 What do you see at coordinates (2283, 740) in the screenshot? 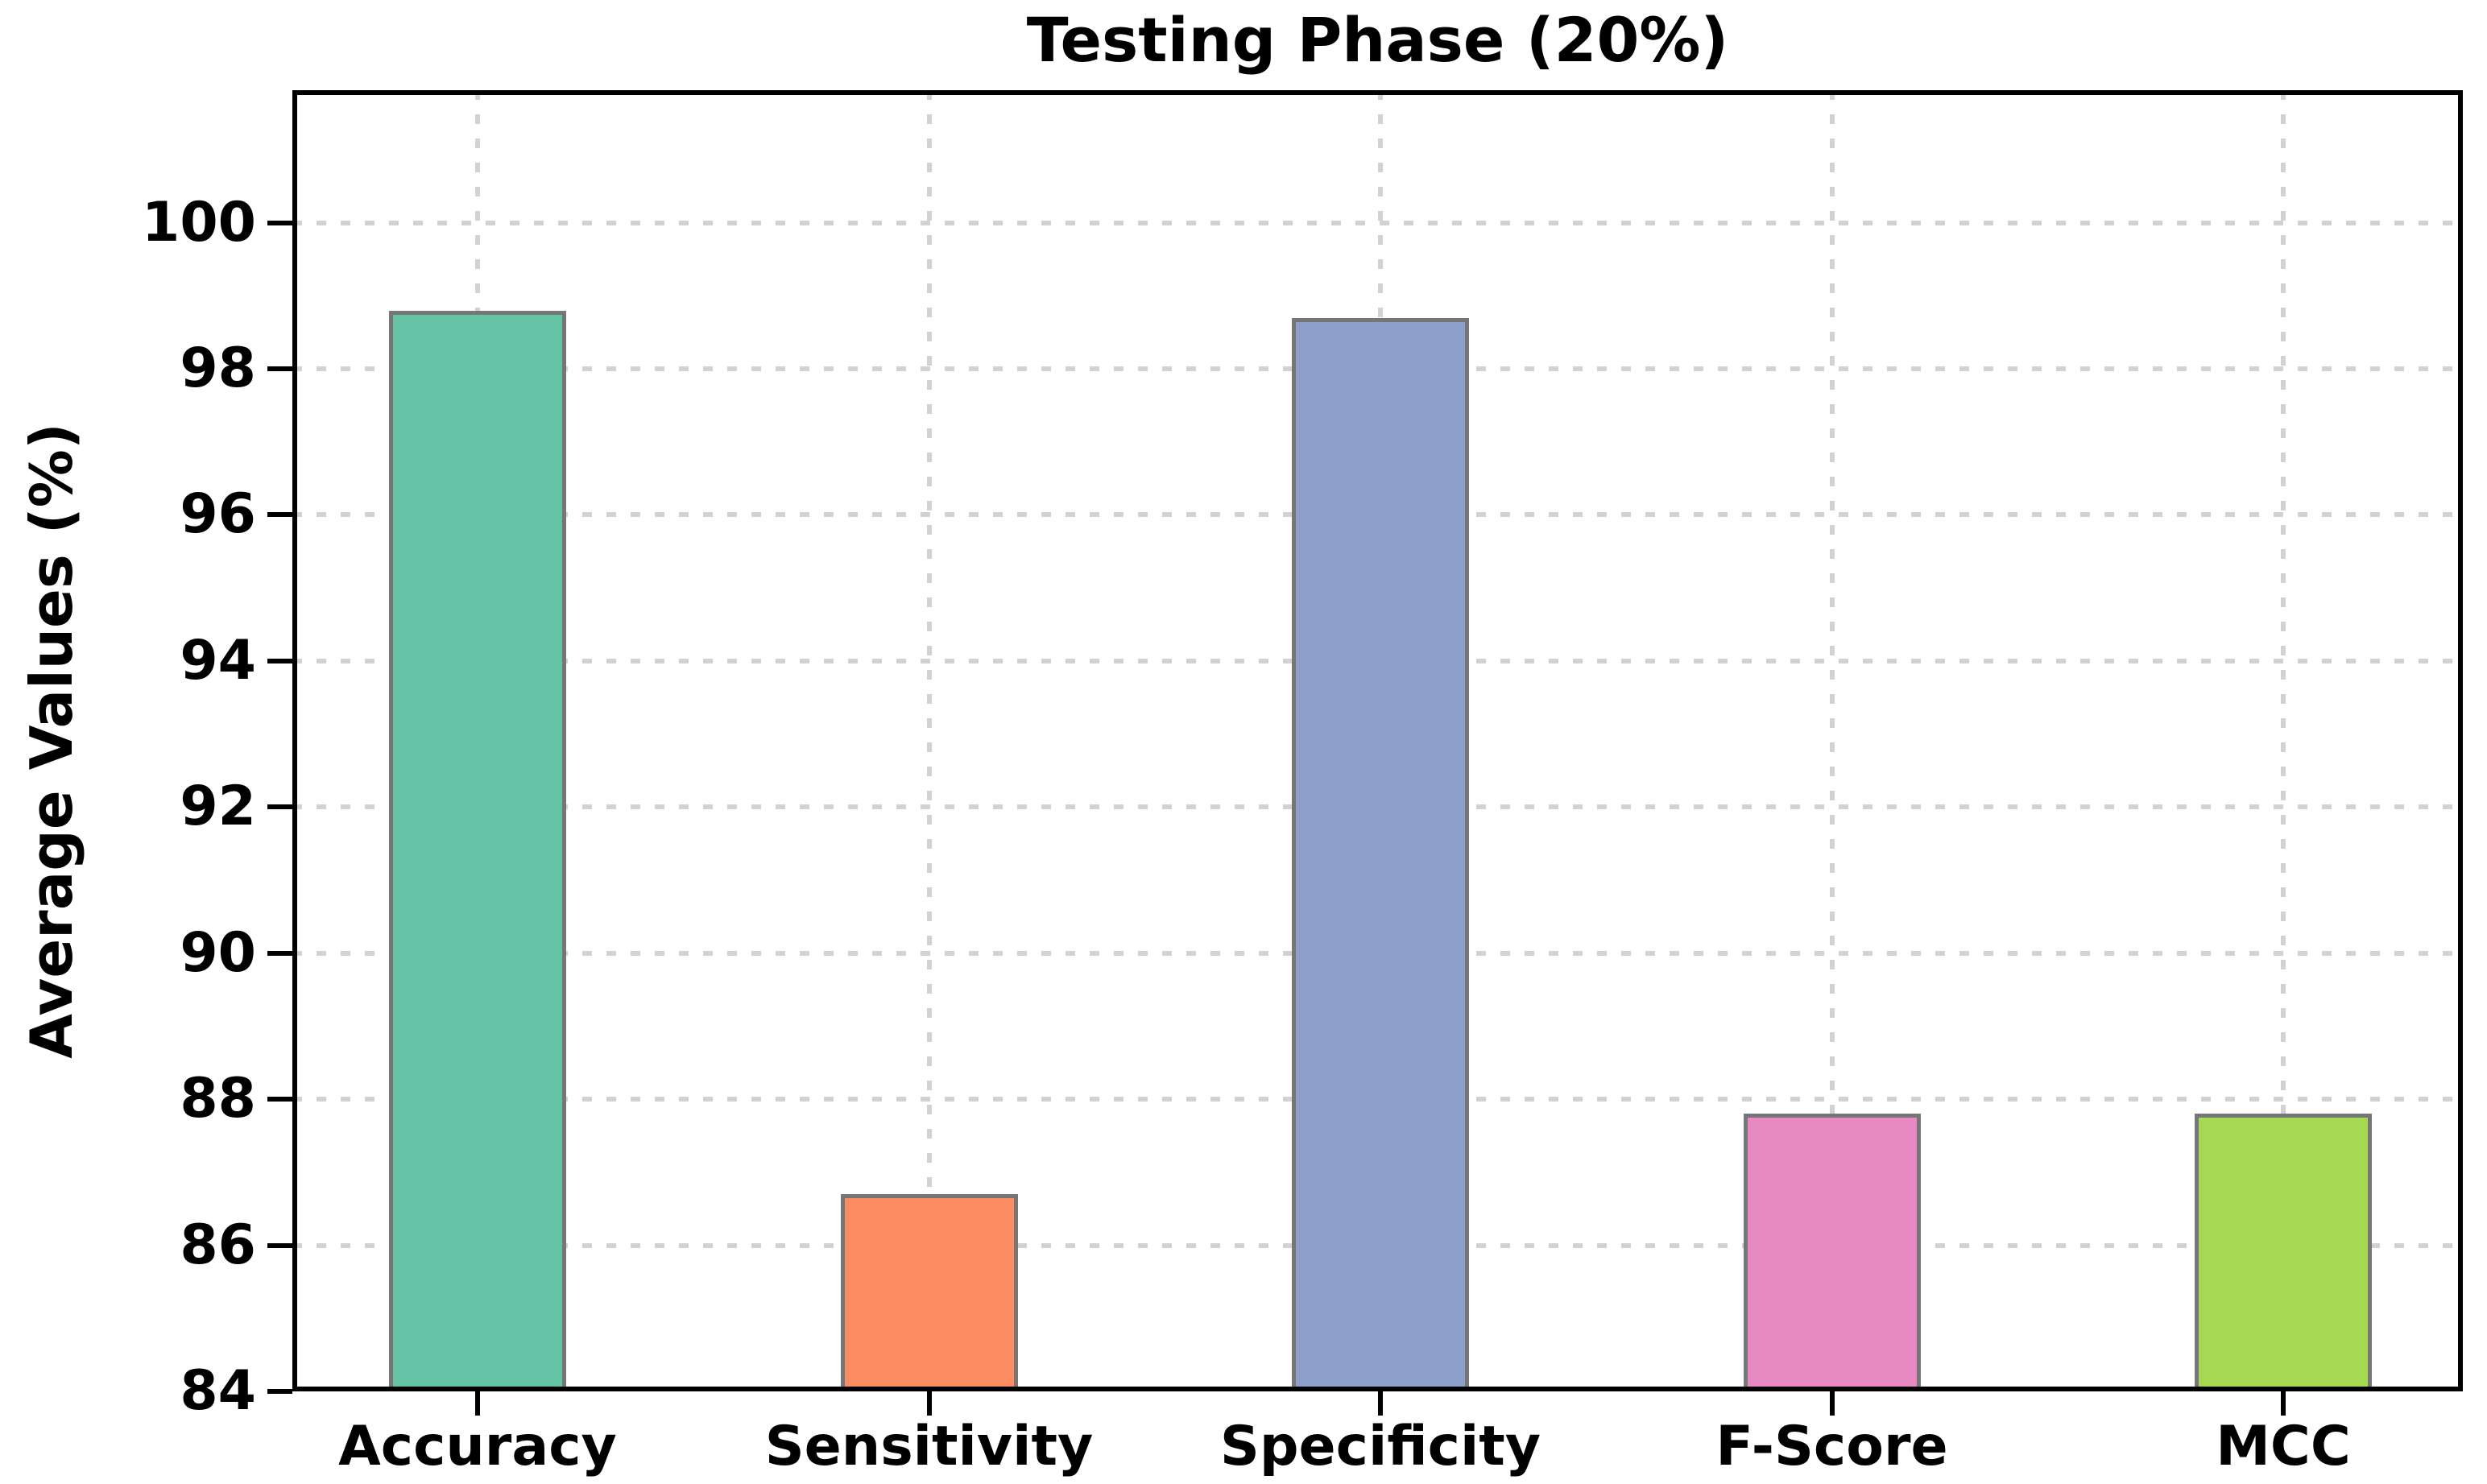
I see `v-gridline-mcc` at bounding box center [2283, 740].